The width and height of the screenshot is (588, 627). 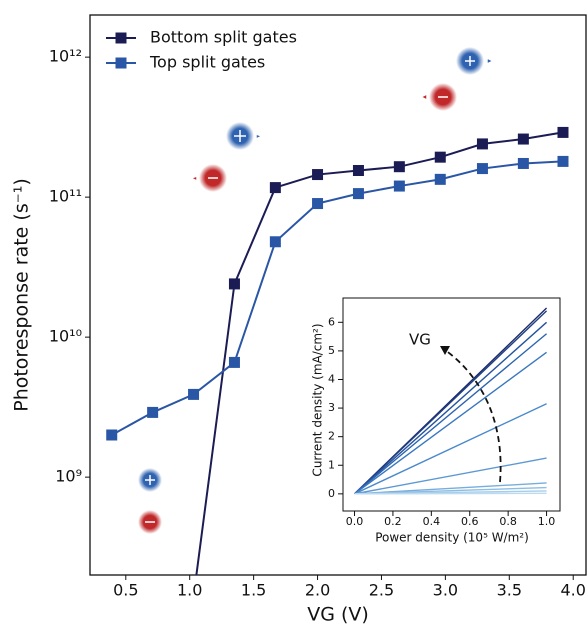 What do you see at coordinates (432, 521) in the screenshot?
I see `x-tick-label: 0.4` at bounding box center [432, 521].